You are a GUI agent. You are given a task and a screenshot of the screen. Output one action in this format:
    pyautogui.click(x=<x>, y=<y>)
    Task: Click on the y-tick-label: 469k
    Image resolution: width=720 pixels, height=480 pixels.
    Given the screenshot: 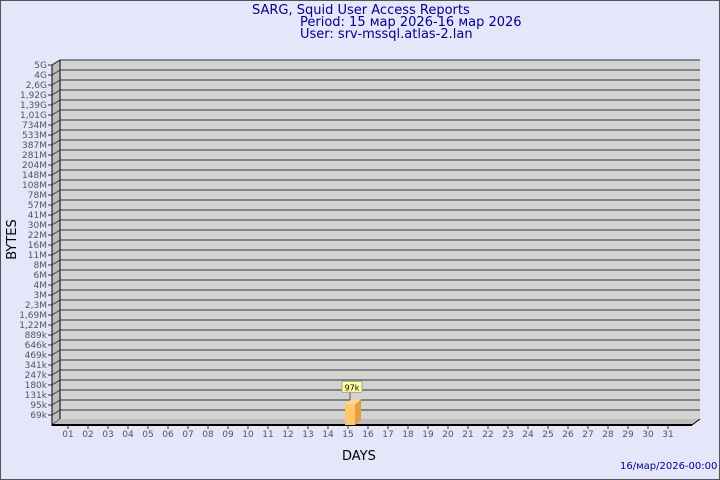 What is the action you would take?
    pyautogui.click(x=36, y=356)
    